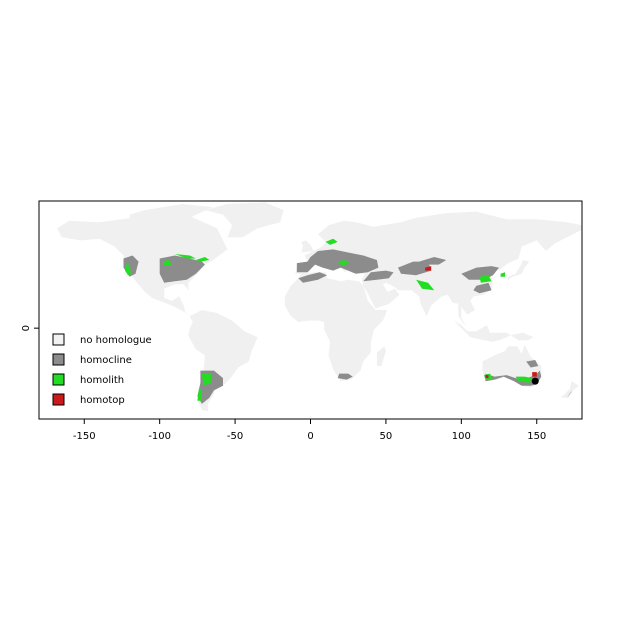  Describe the element at coordinates (159, 436) in the screenshot. I see `x-tick-label: -100` at that location.